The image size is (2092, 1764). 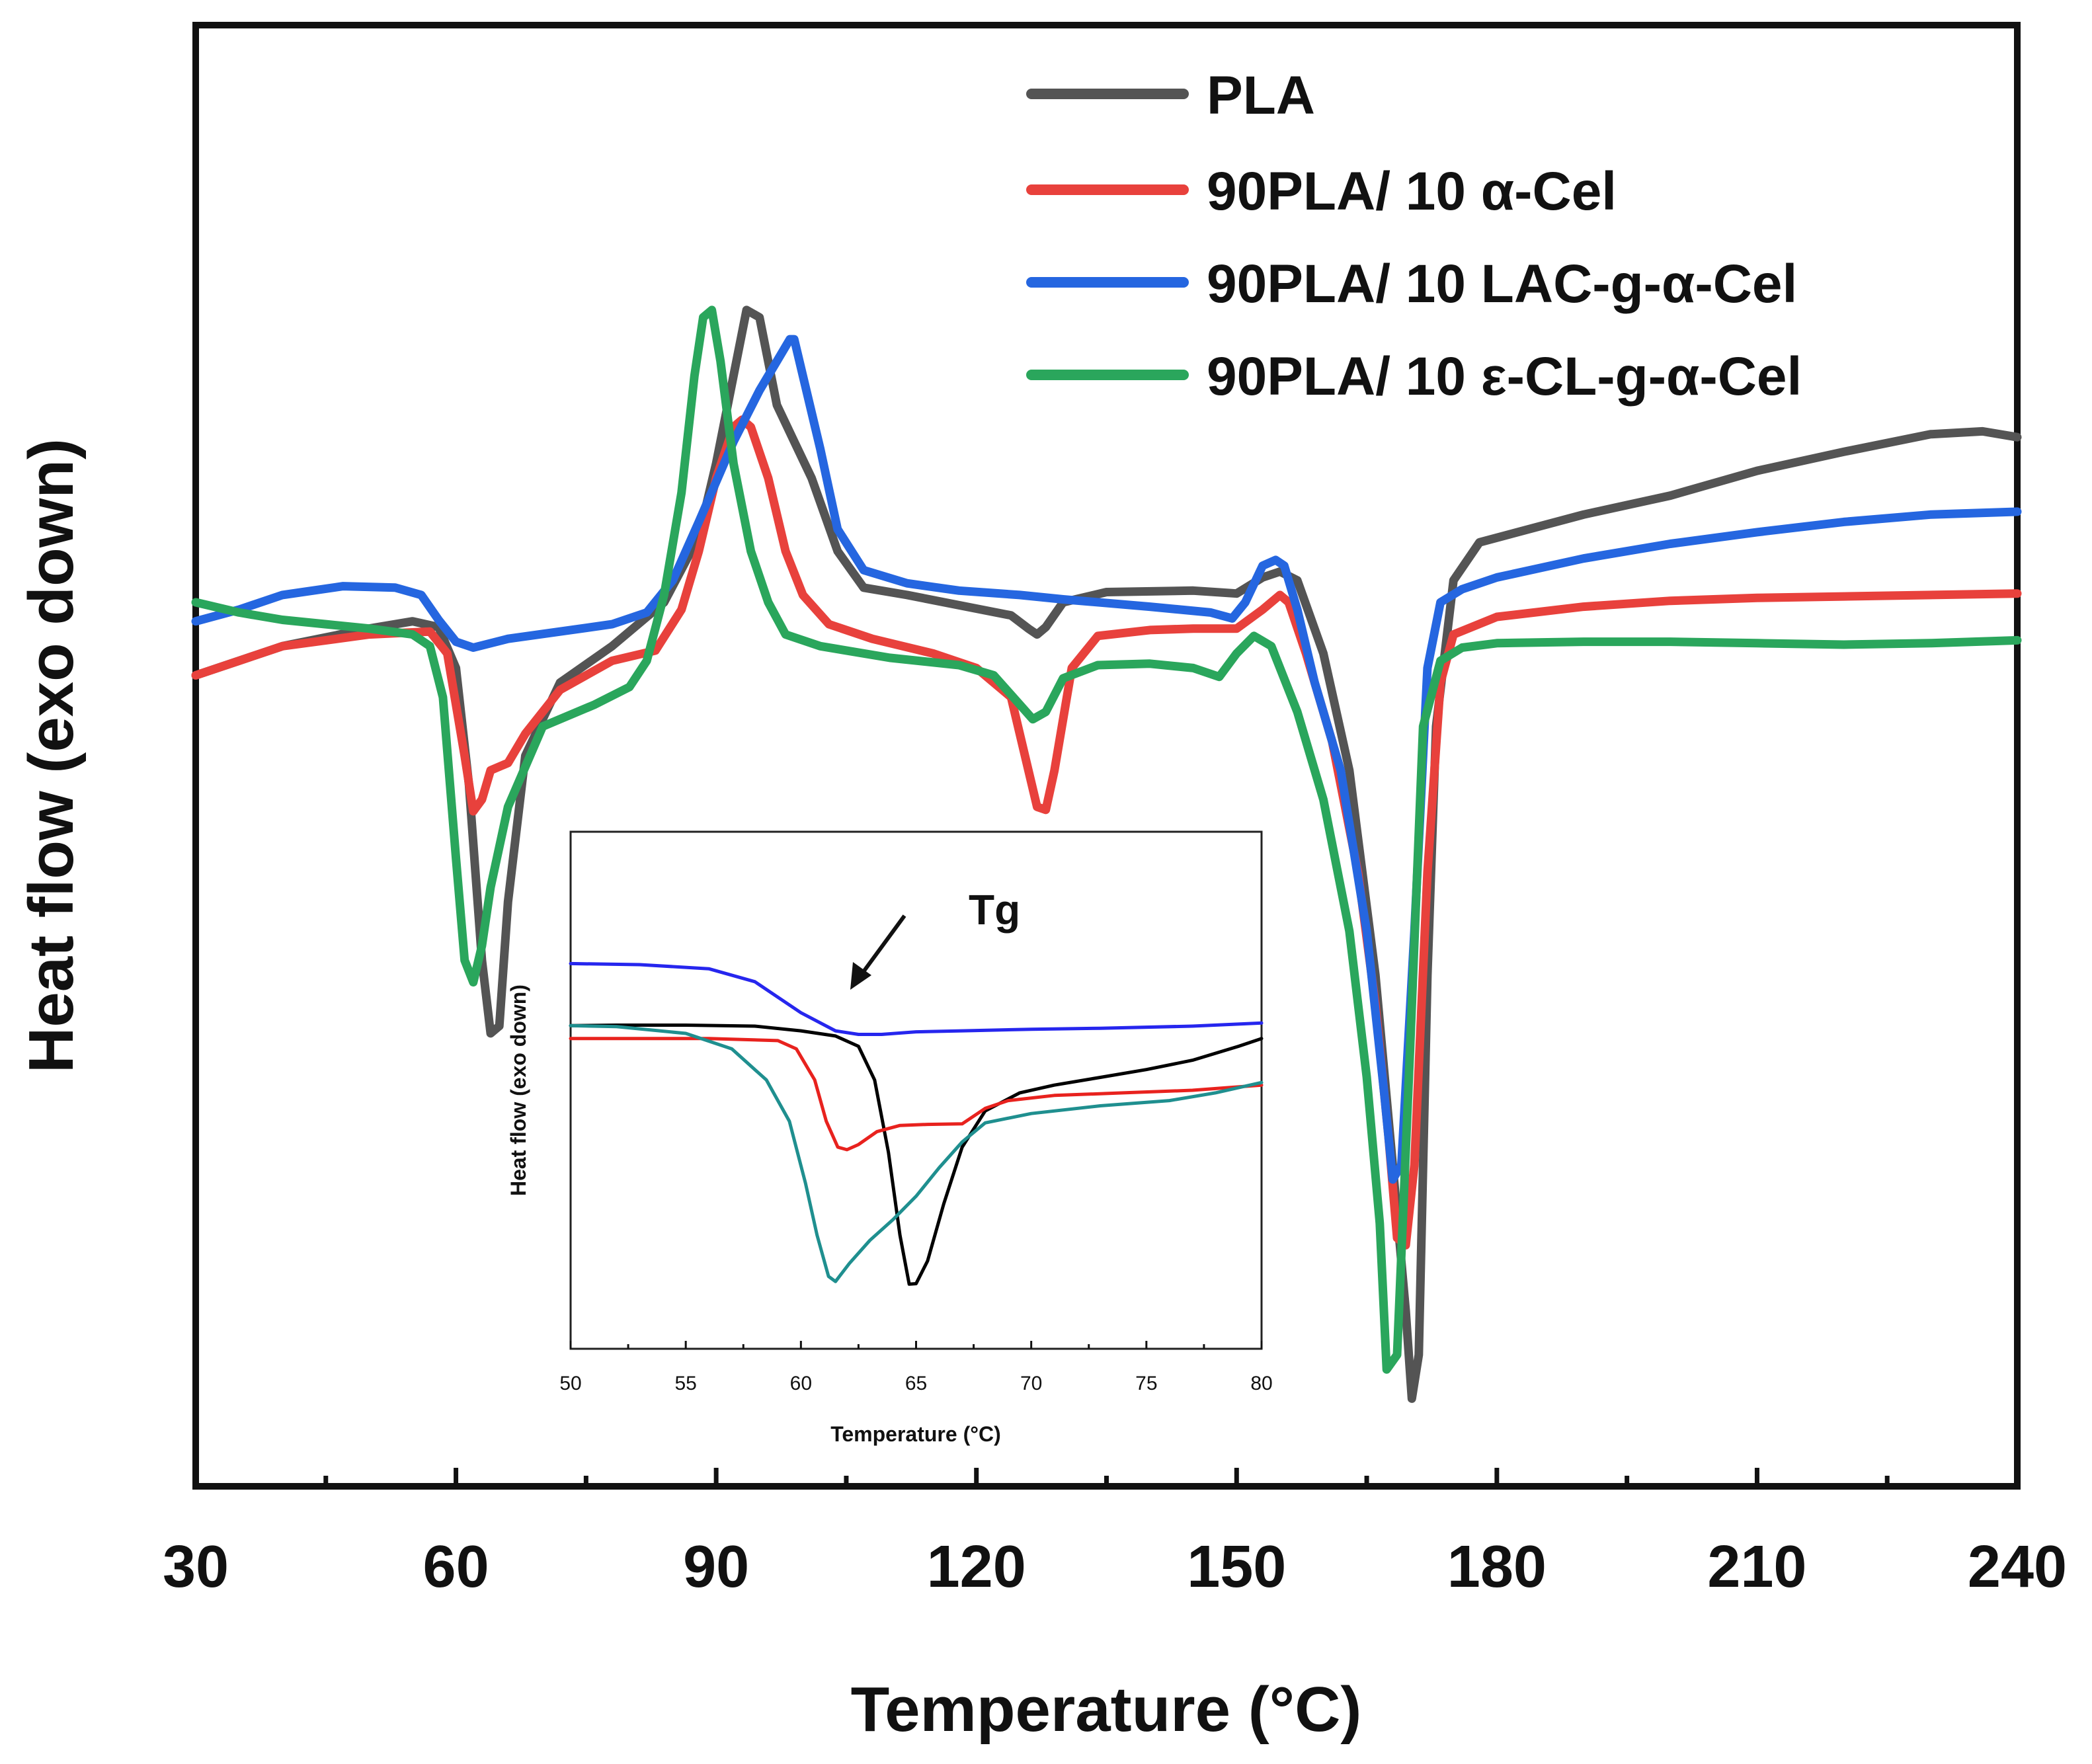 I want to click on main-x-tick-label: 180, so click(x=1497, y=1567).